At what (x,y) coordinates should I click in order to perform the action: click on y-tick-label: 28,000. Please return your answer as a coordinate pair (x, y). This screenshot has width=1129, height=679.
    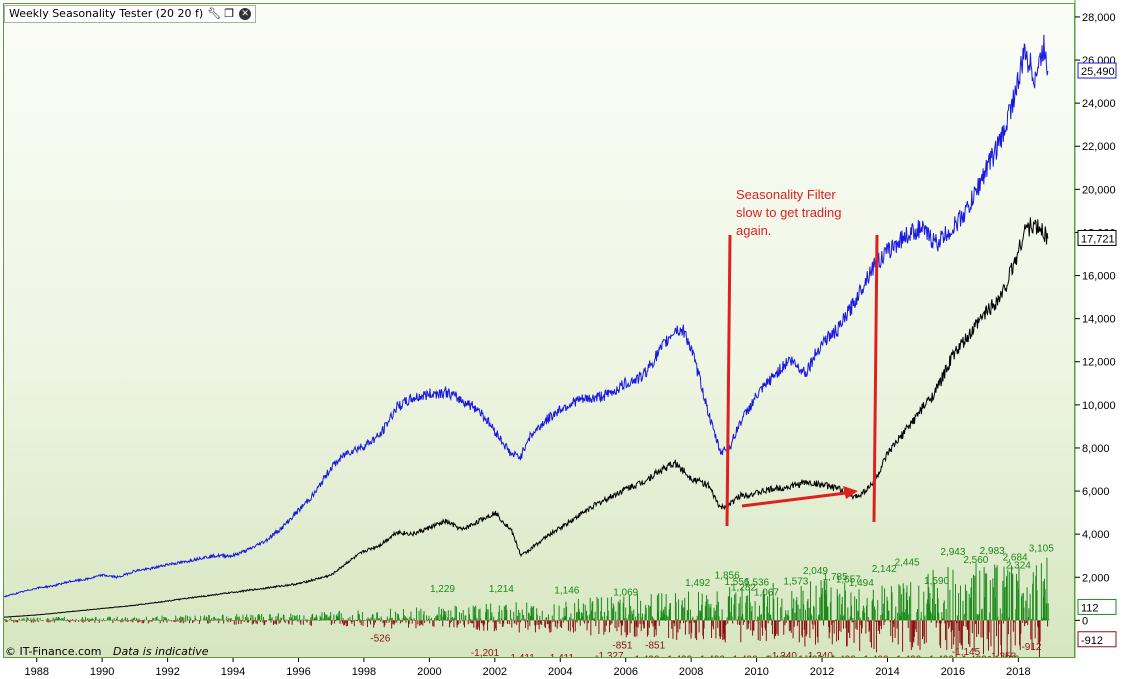
    Looking at the image, I should click on (1099, 18).